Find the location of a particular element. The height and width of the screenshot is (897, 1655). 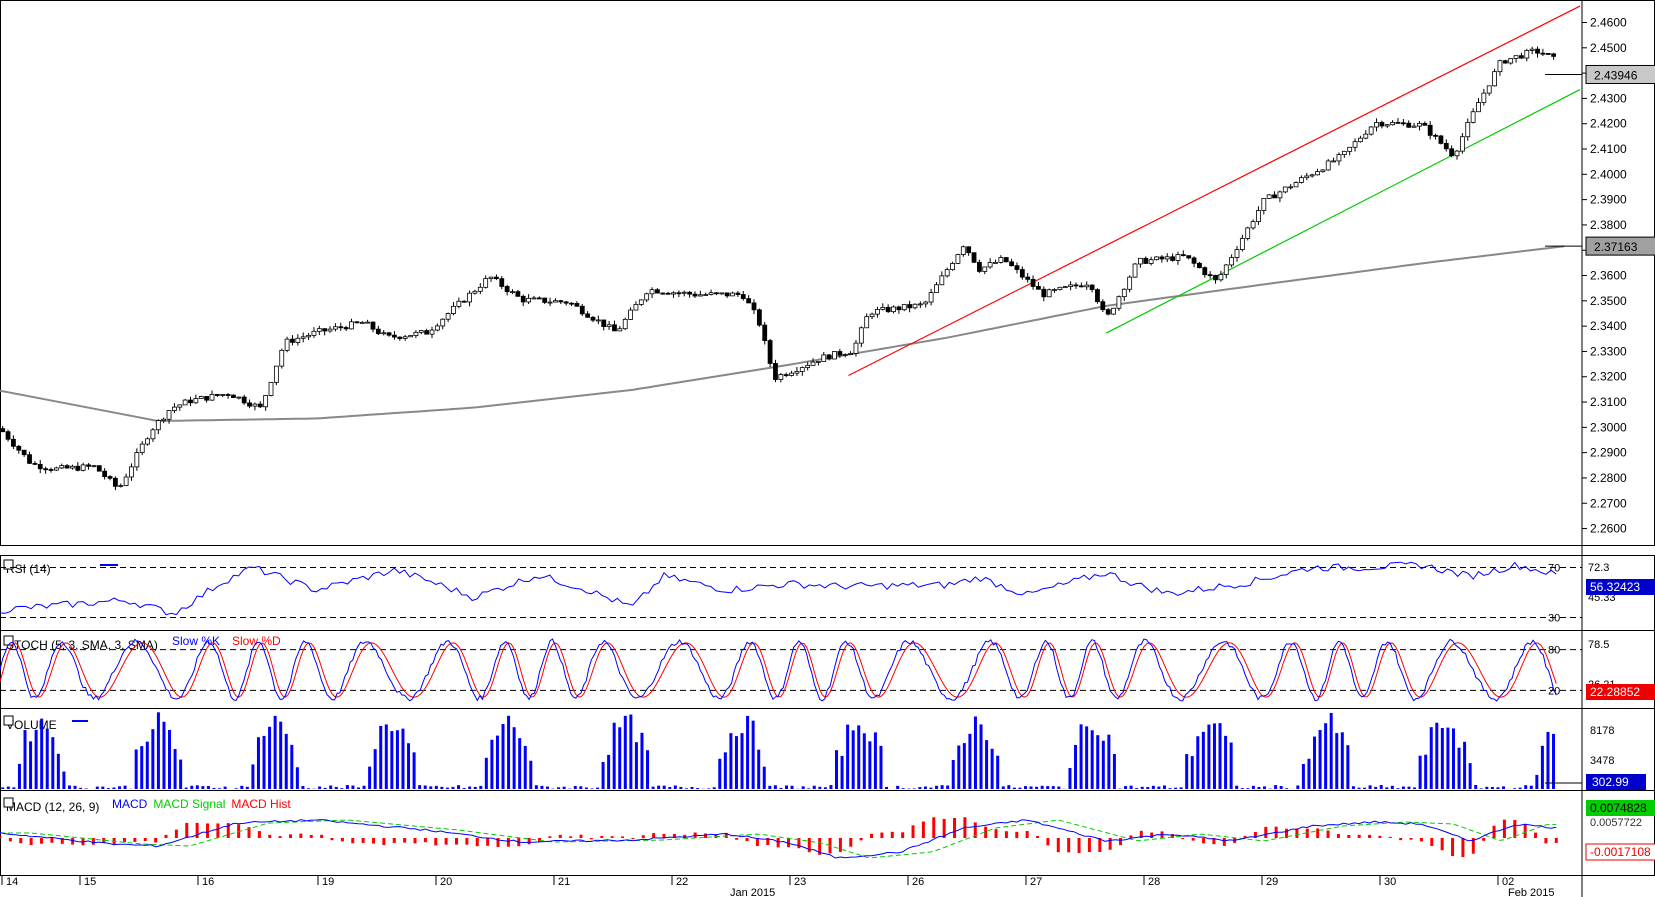

x-tick-label: 22 is located at coordinates (682, 882).